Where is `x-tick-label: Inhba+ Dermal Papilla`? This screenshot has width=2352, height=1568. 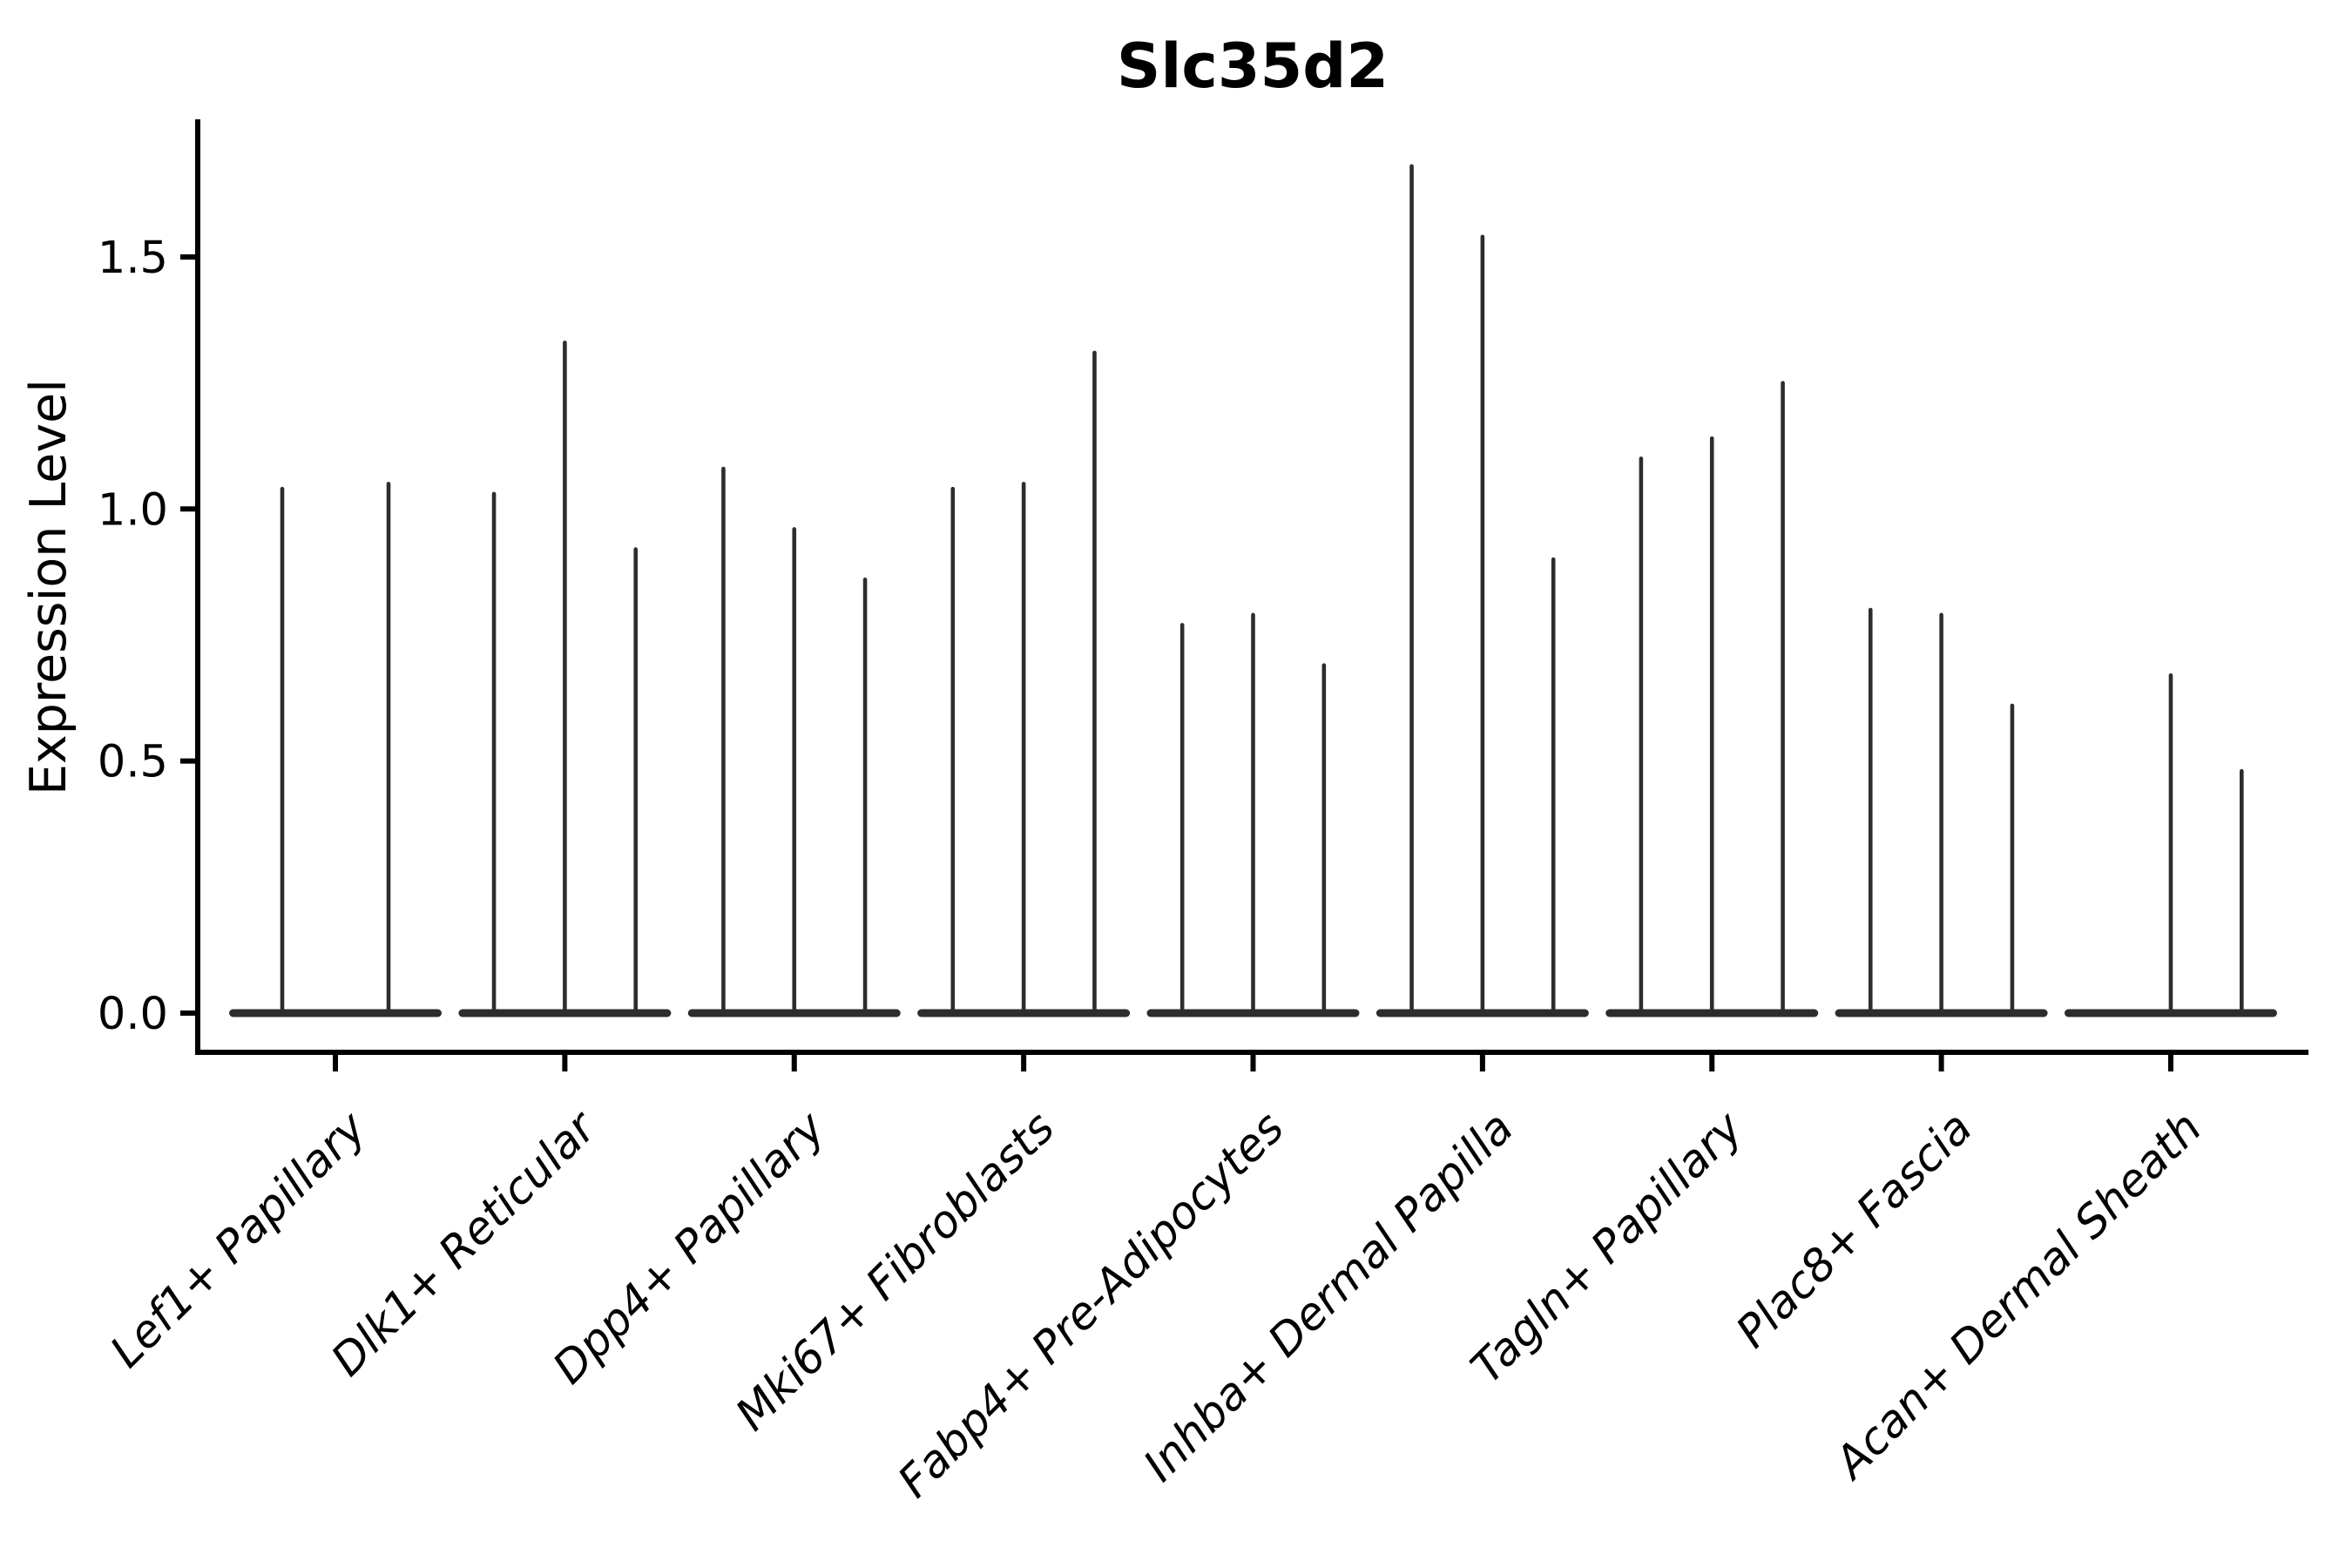
x-tick-label: Inhba+ Dermal Papilla is located at coordinates (1329, 1296).